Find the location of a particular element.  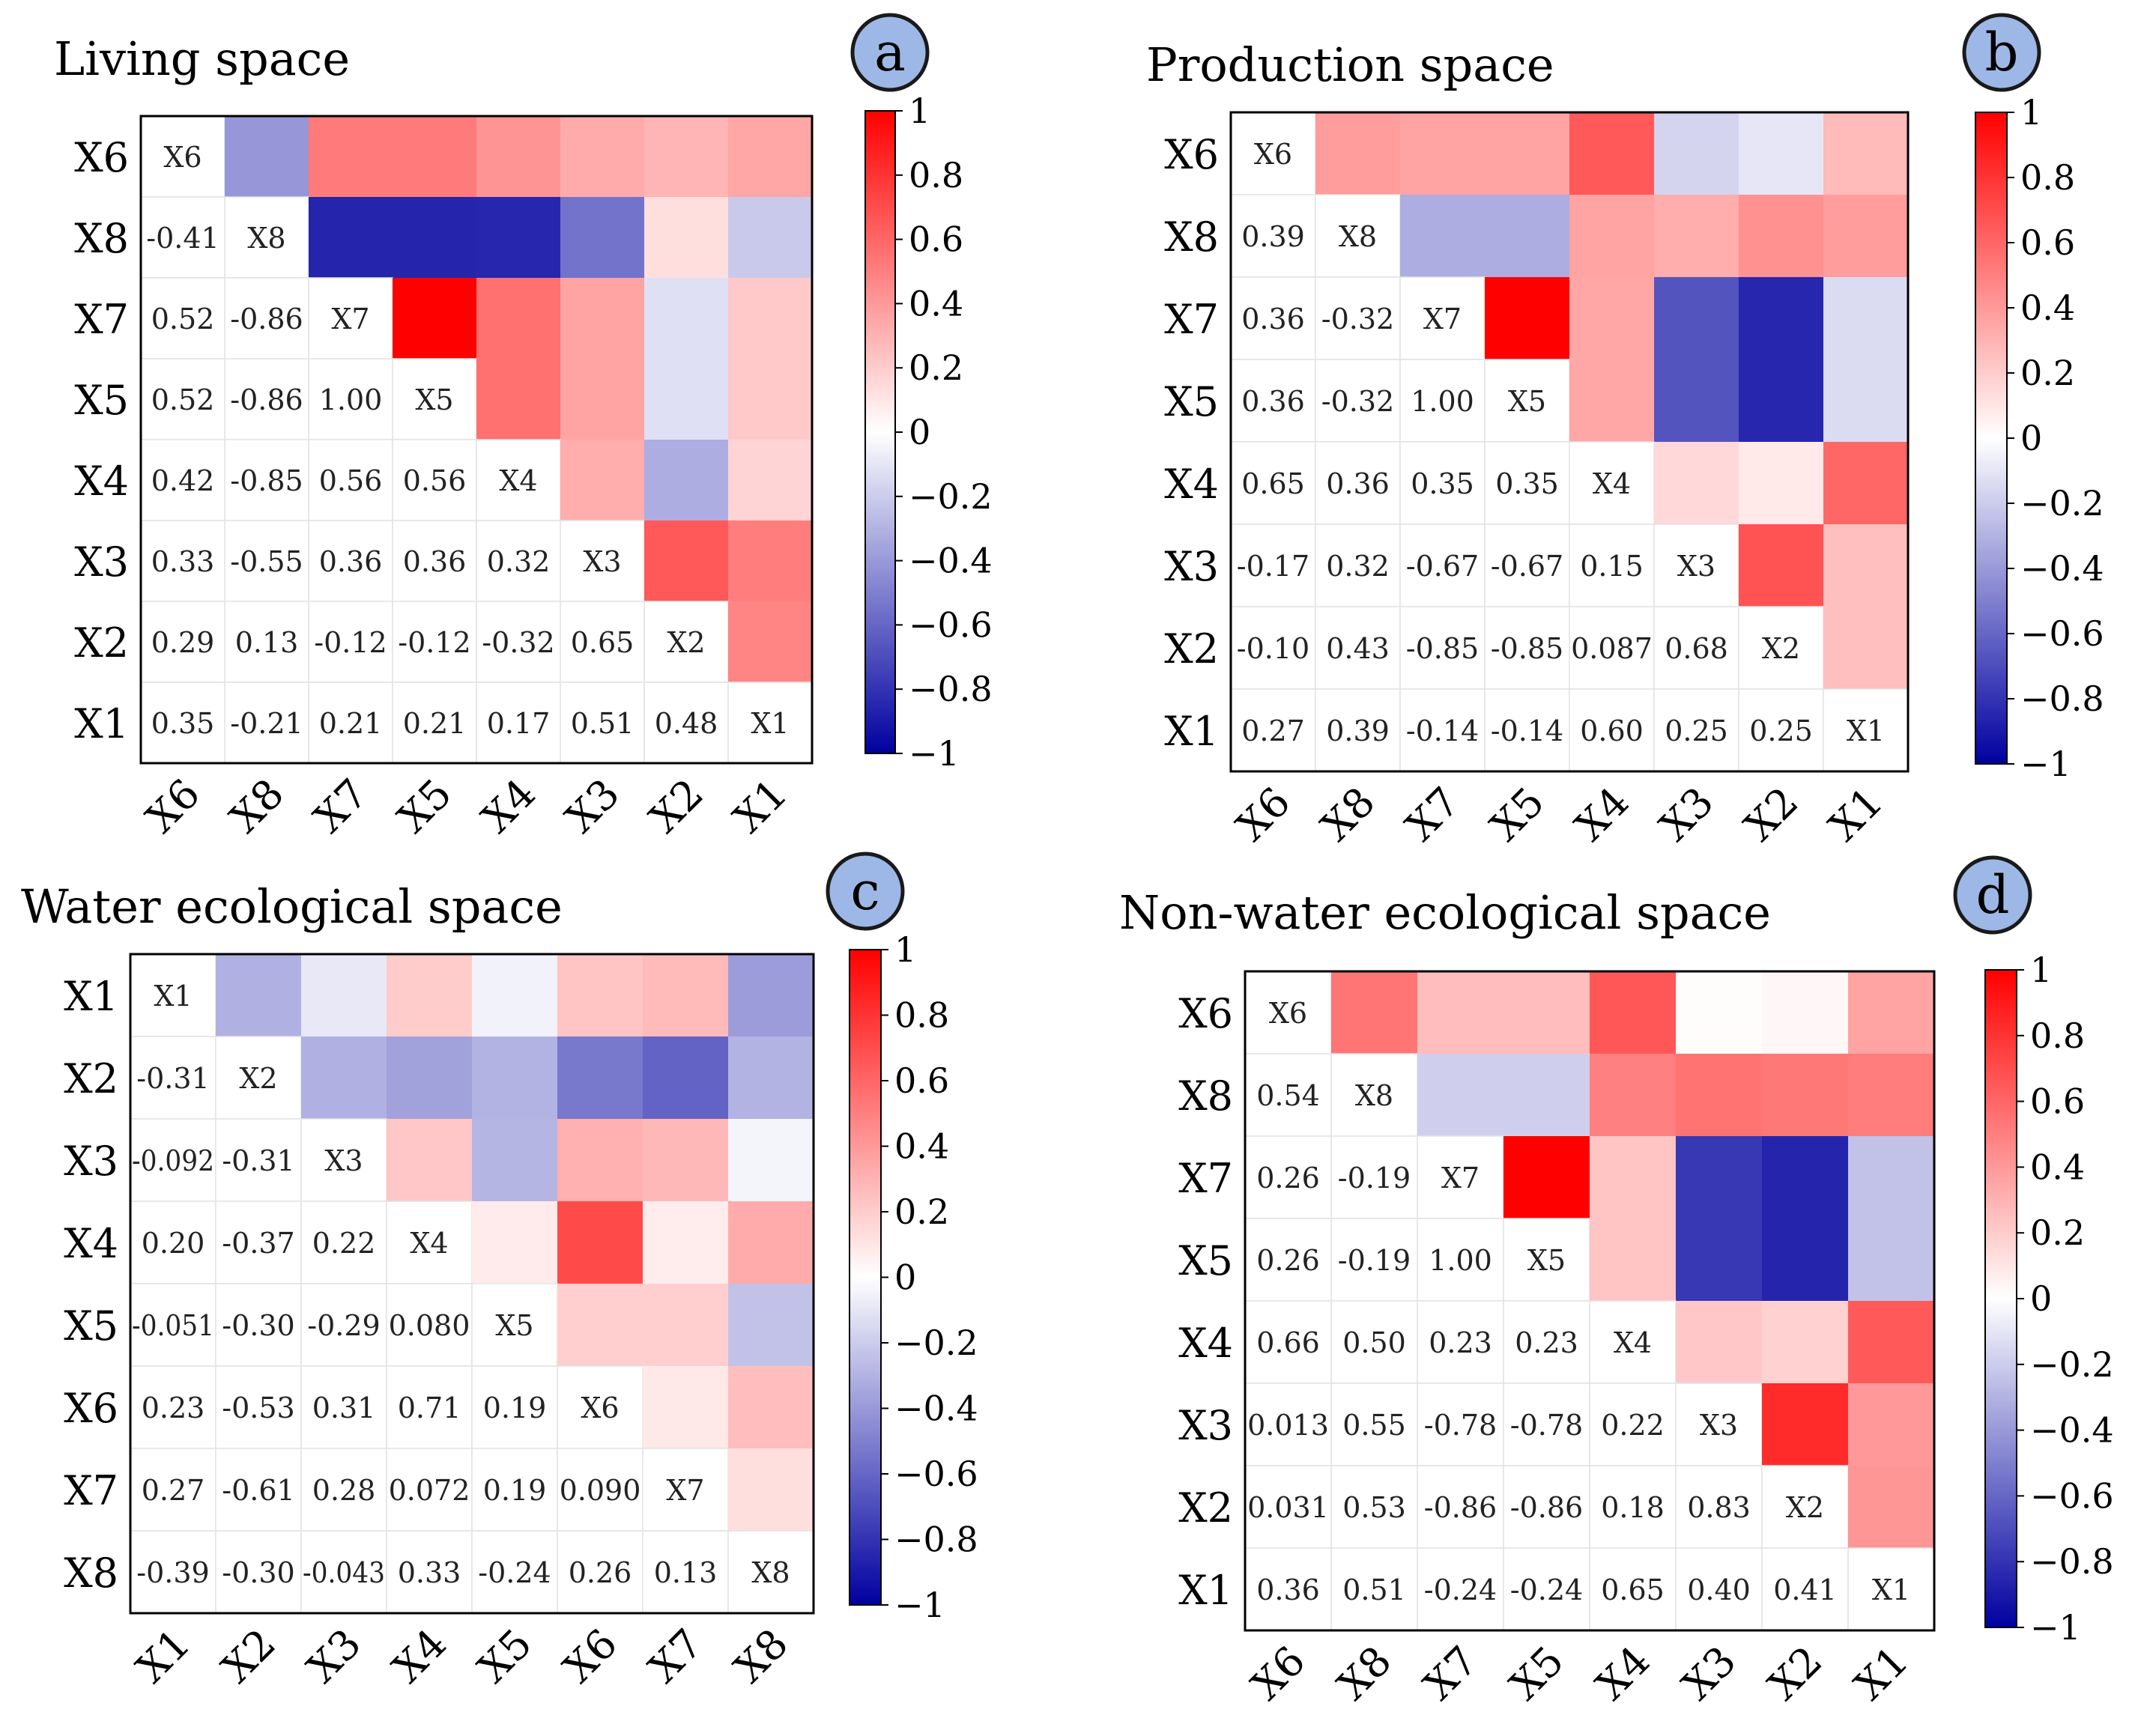

cell-value-label: 0.36 is located at coordinates (1273, 401).